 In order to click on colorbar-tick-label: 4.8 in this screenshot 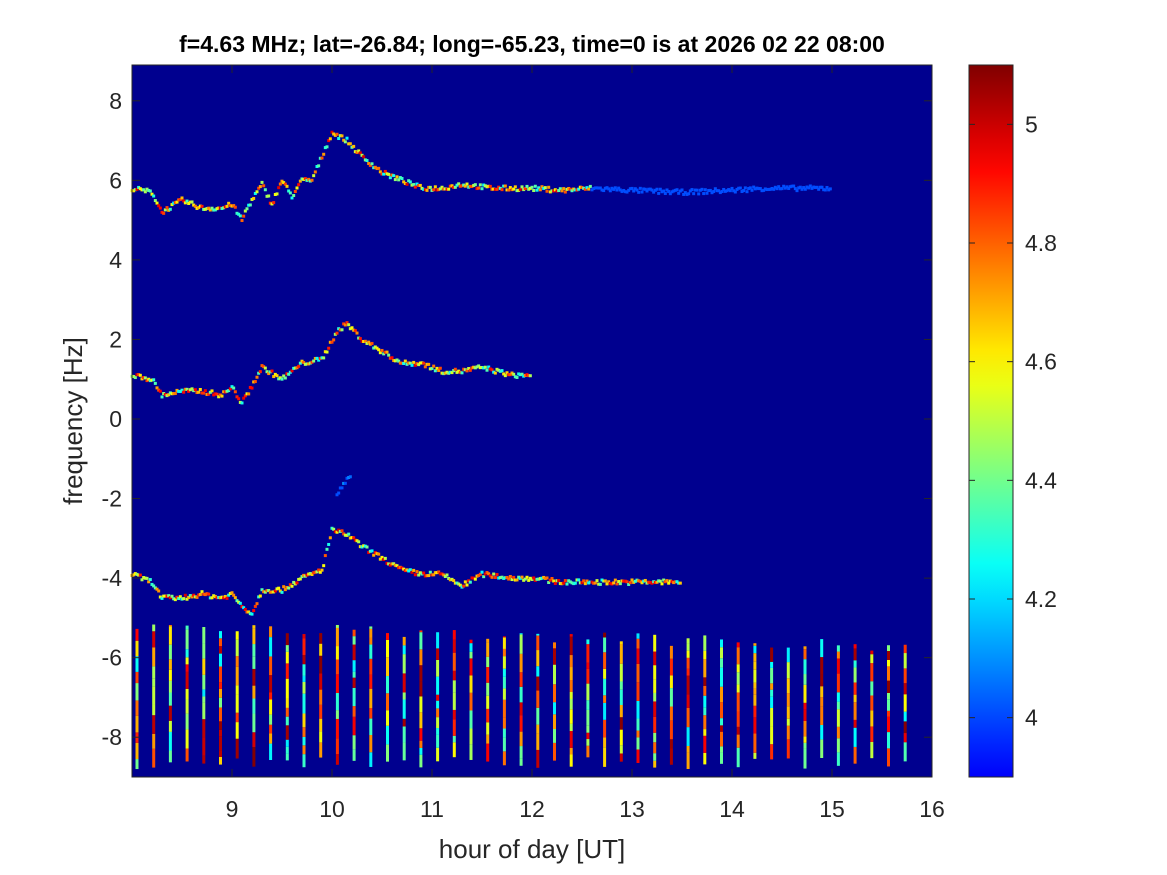, I will do `click(1041, 243)`.